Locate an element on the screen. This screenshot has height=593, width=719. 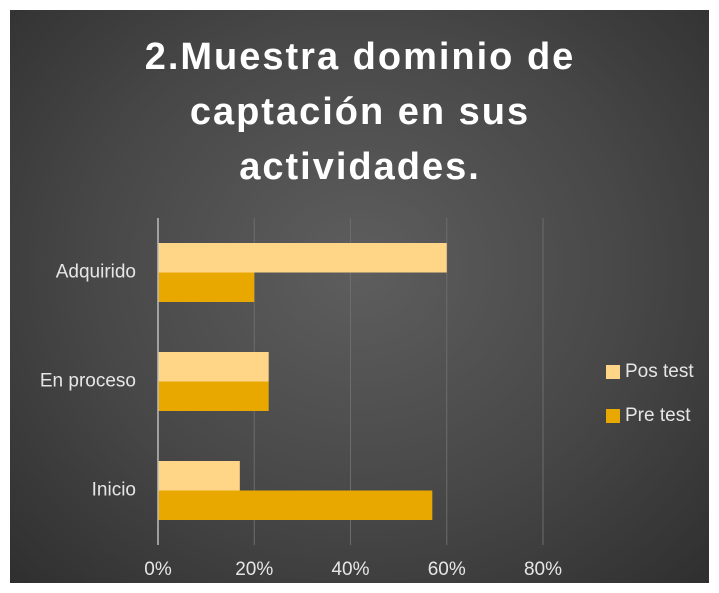
x-tick-label: 0% is located at coordinates (158, 569).